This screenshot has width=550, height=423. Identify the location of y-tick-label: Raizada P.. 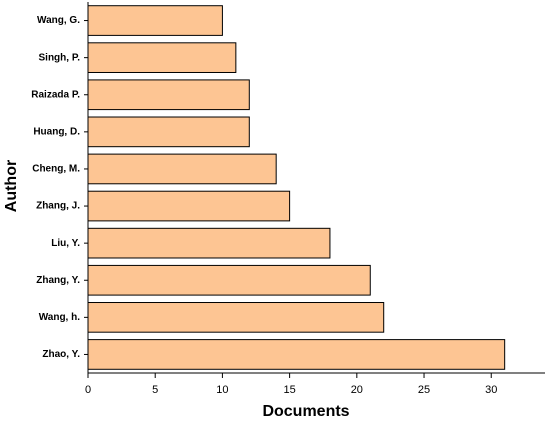
(55, 94).